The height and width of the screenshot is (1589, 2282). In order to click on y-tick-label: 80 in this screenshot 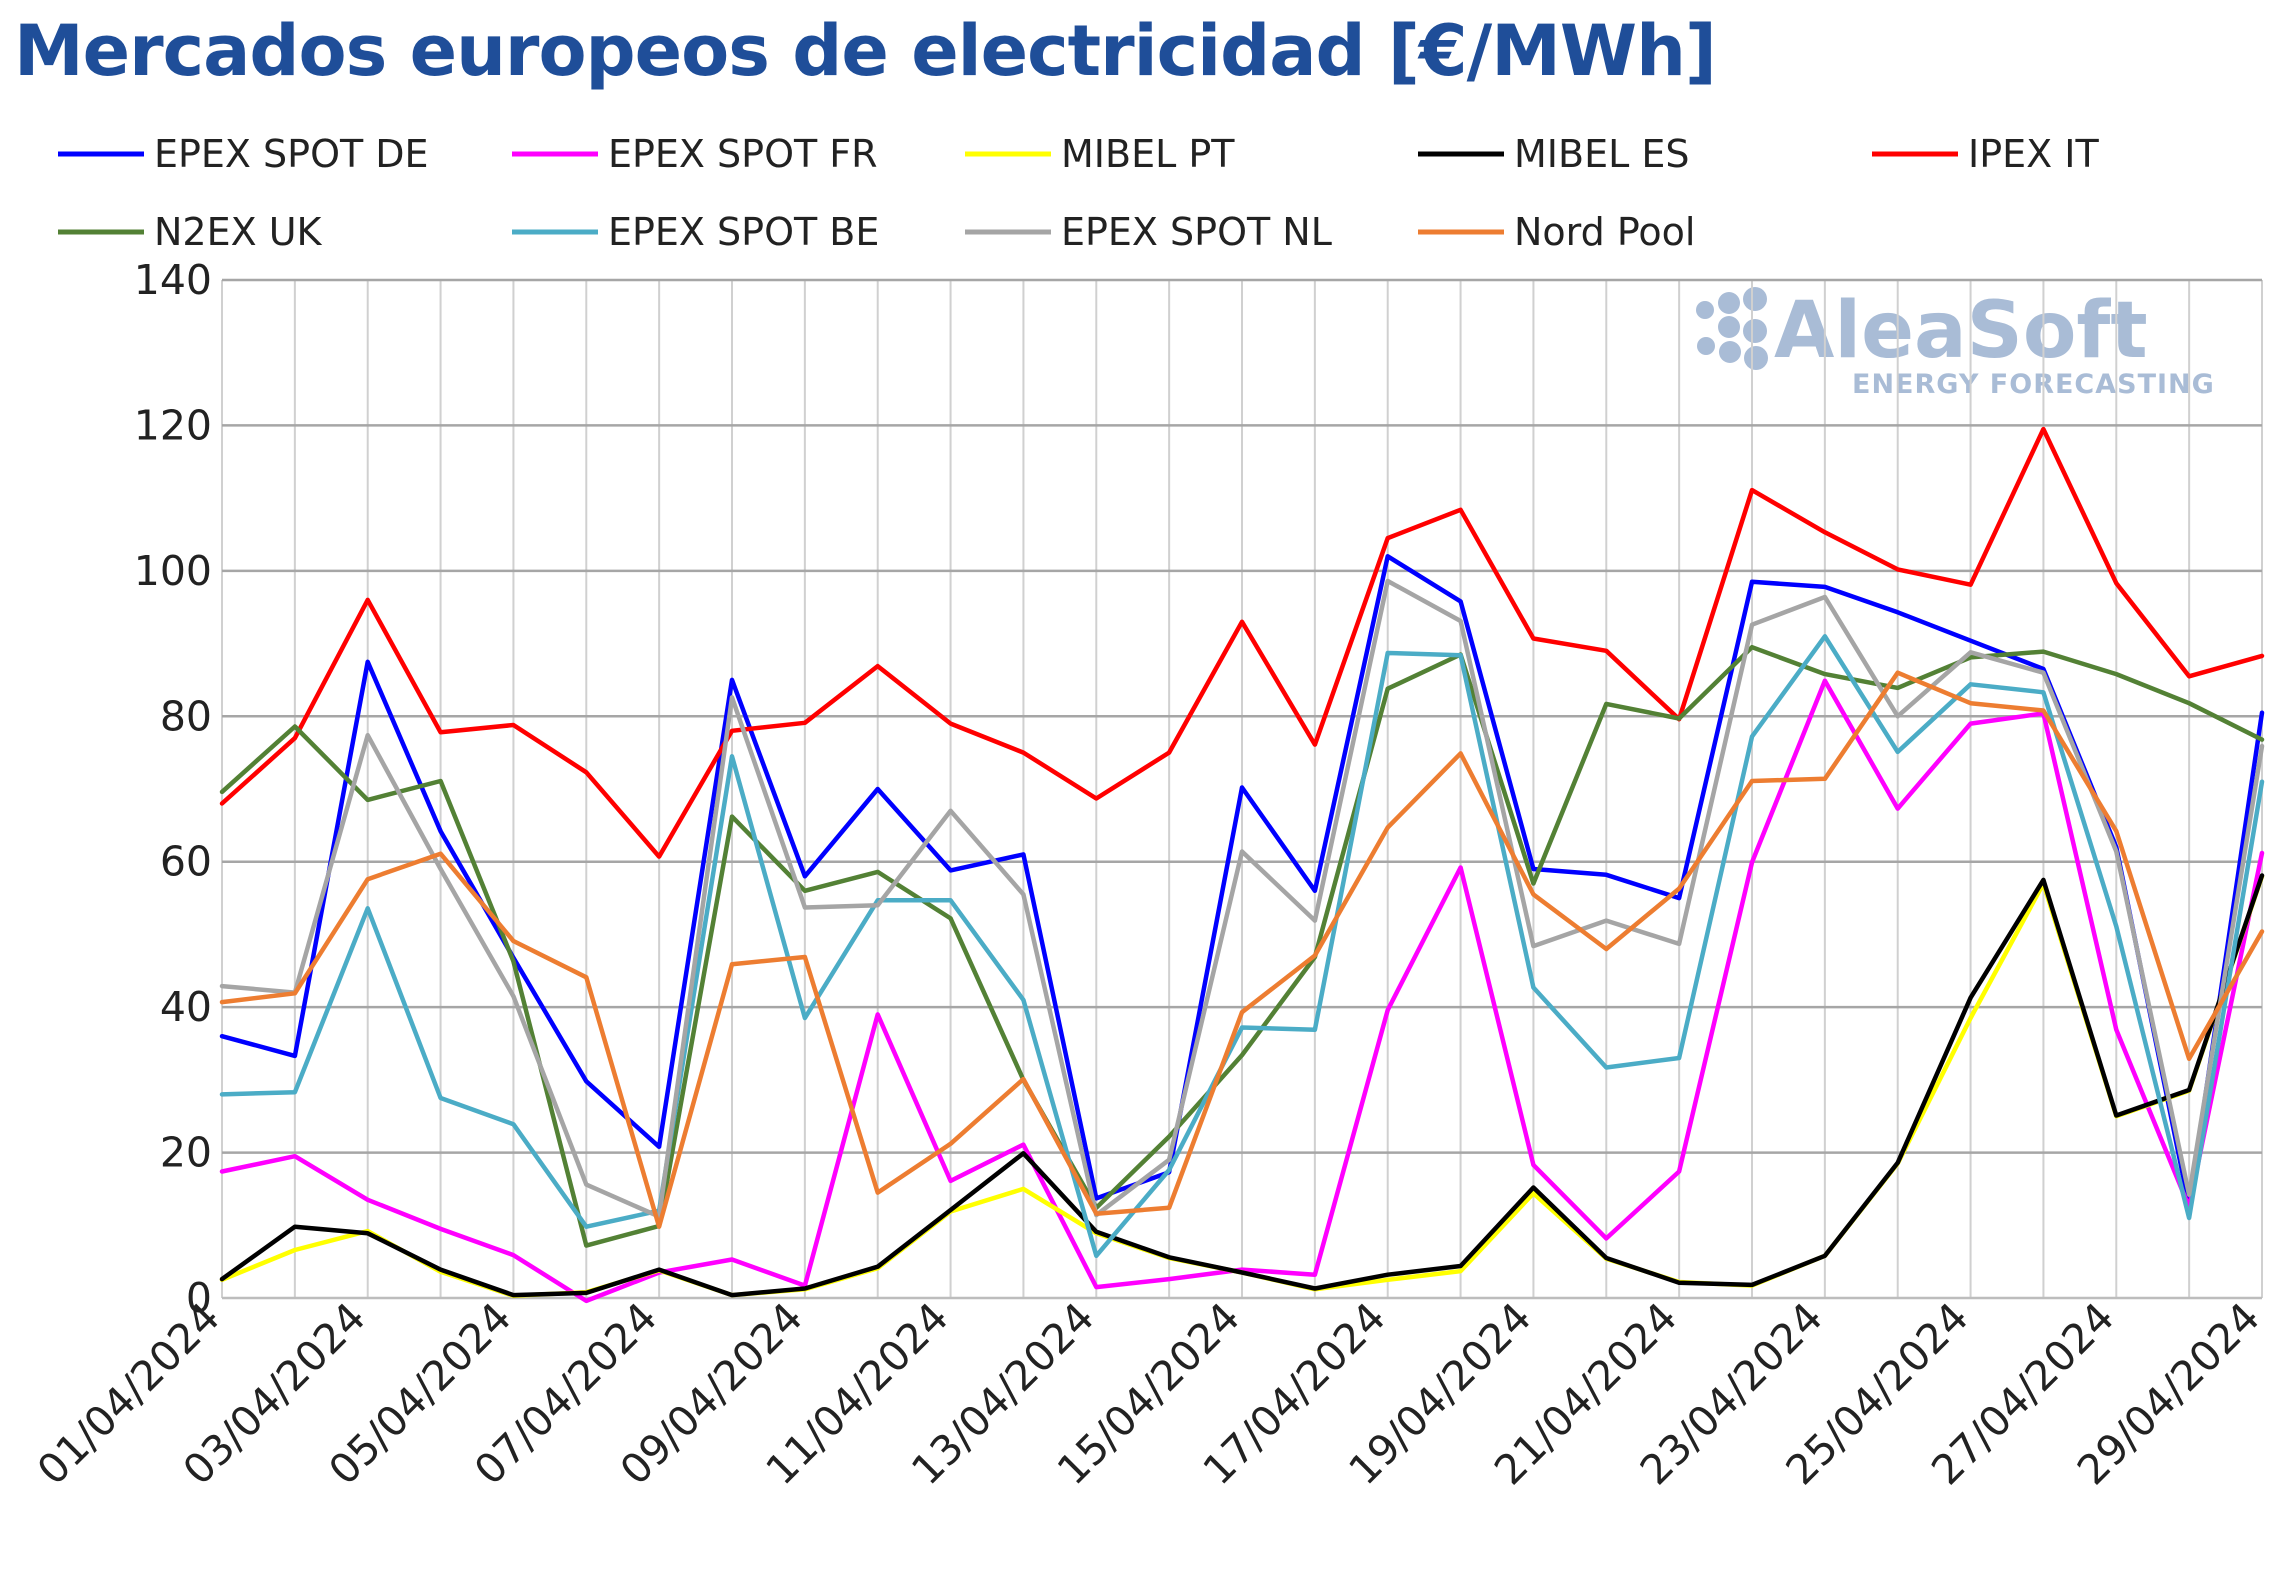, I will do `click(186, 716)`.